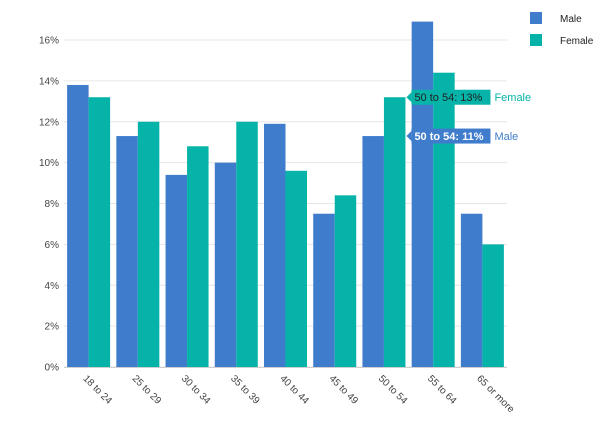 This screenshot has width=604, height=429. Describe the element at coordinates (468, 116) in the screenshot. I see `tooltips: 50 to 54: 13% Female 50 to 54: 11% Male` at that location.